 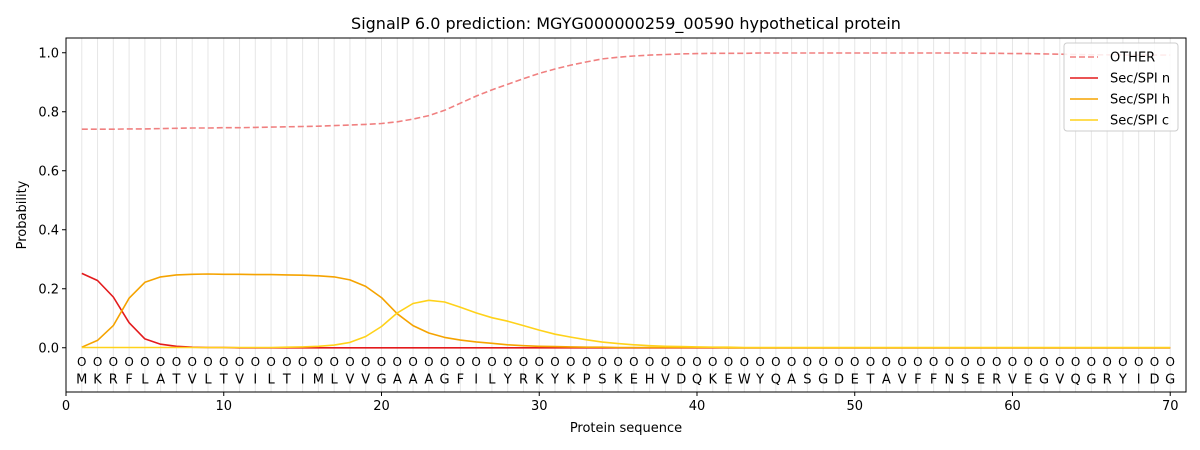 I want to click on residue-label: W, so click(x=744, y=380).